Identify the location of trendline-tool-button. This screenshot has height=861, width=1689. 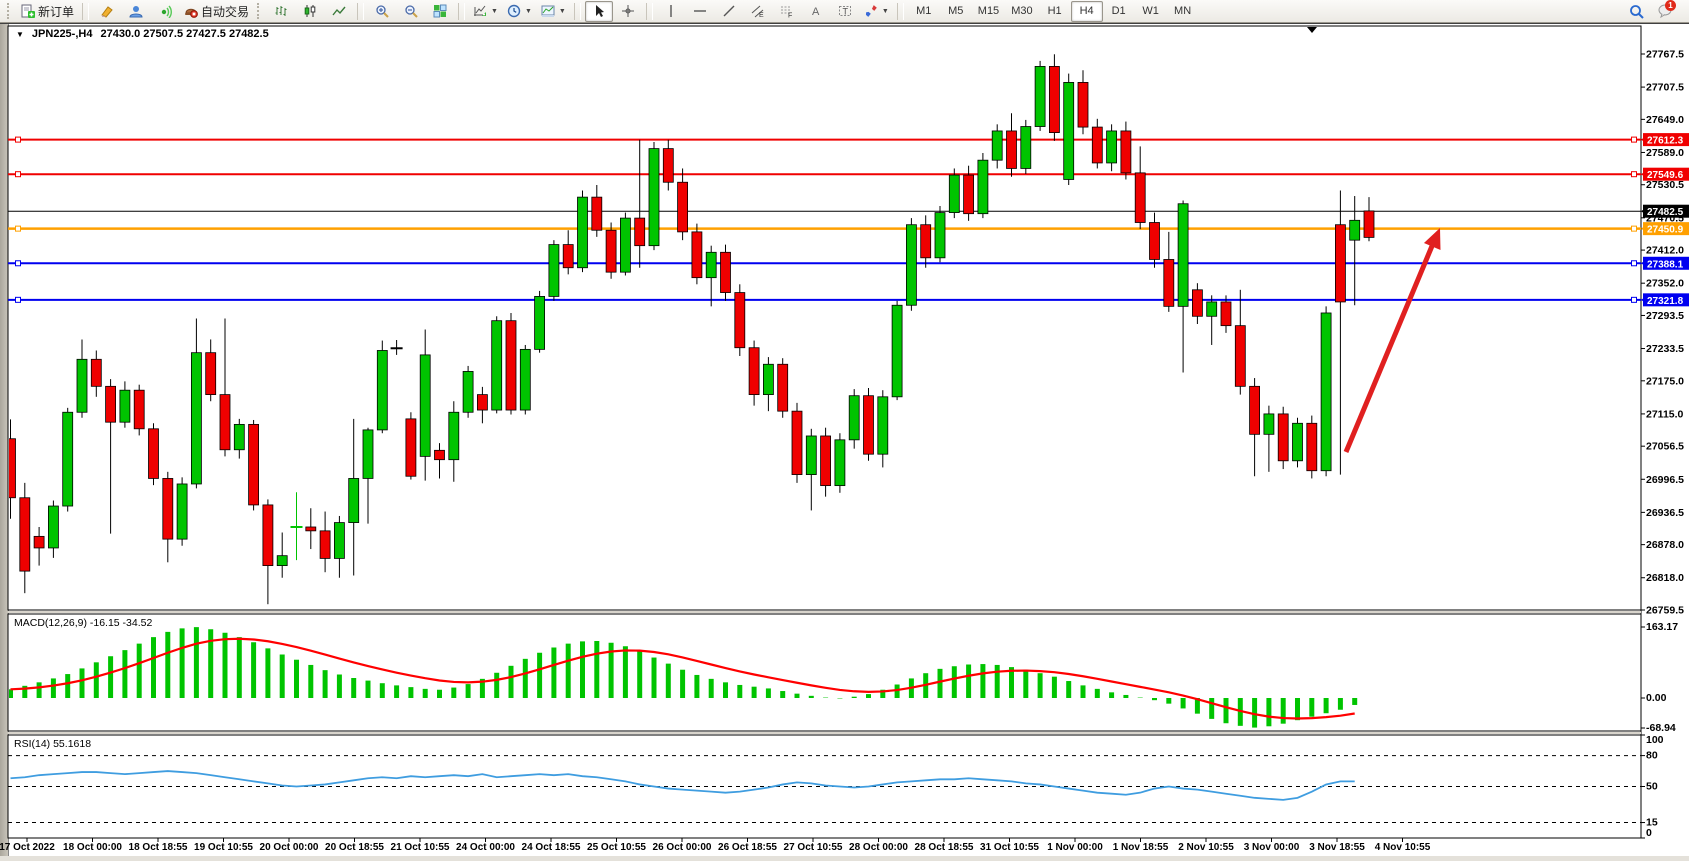
(729, 11).